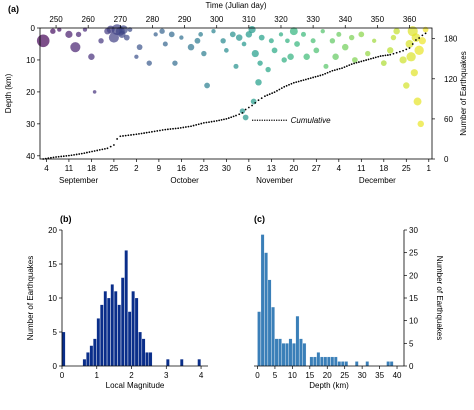 The width and height of the screenshot is (474, 410). Describe the element at coordinates (166, 375) in the screenshot. I see `x-tick-label: 3` at that location.